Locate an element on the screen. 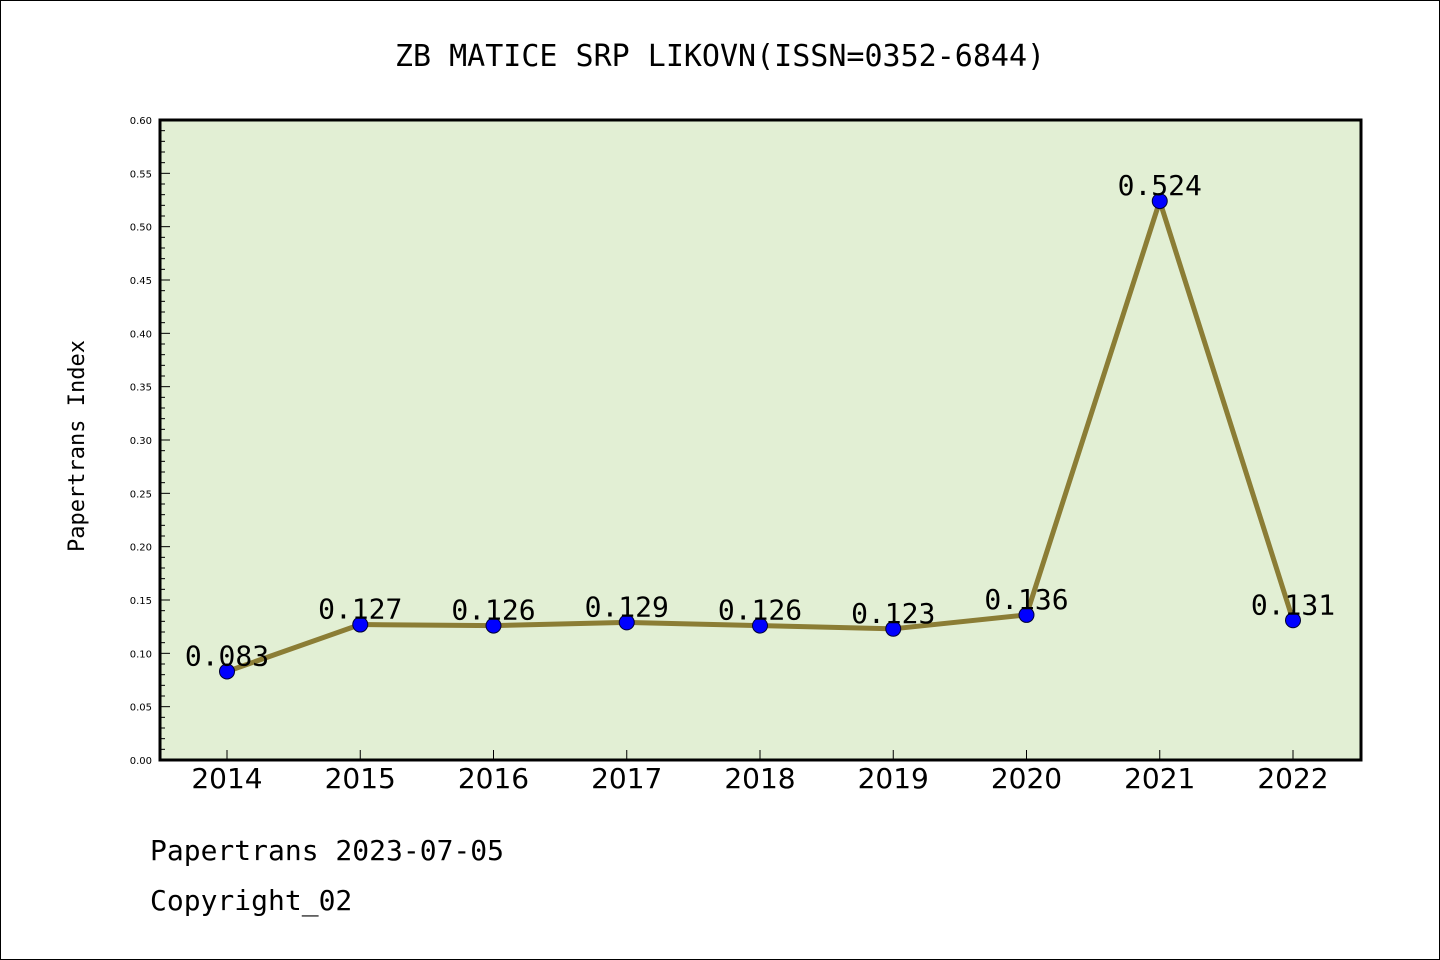 Image resolution: width=1440 pixels, height=960 pixels. footer-copyright: Copyright_02 is located at coordinates (251, 900).